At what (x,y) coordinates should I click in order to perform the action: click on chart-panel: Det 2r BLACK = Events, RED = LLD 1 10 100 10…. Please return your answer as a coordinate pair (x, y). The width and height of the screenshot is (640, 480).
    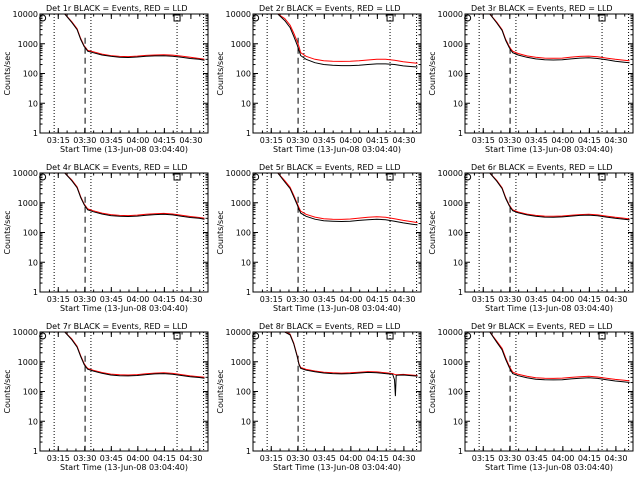
    Looking at the image, I should click on (319, 79).